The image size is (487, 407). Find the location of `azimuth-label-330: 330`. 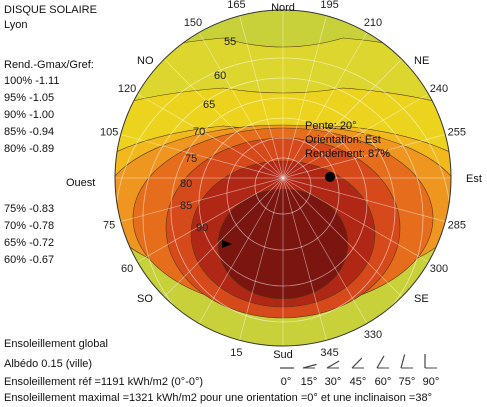

azimuth-label-330: 330 is located at coordinates (373, 335).